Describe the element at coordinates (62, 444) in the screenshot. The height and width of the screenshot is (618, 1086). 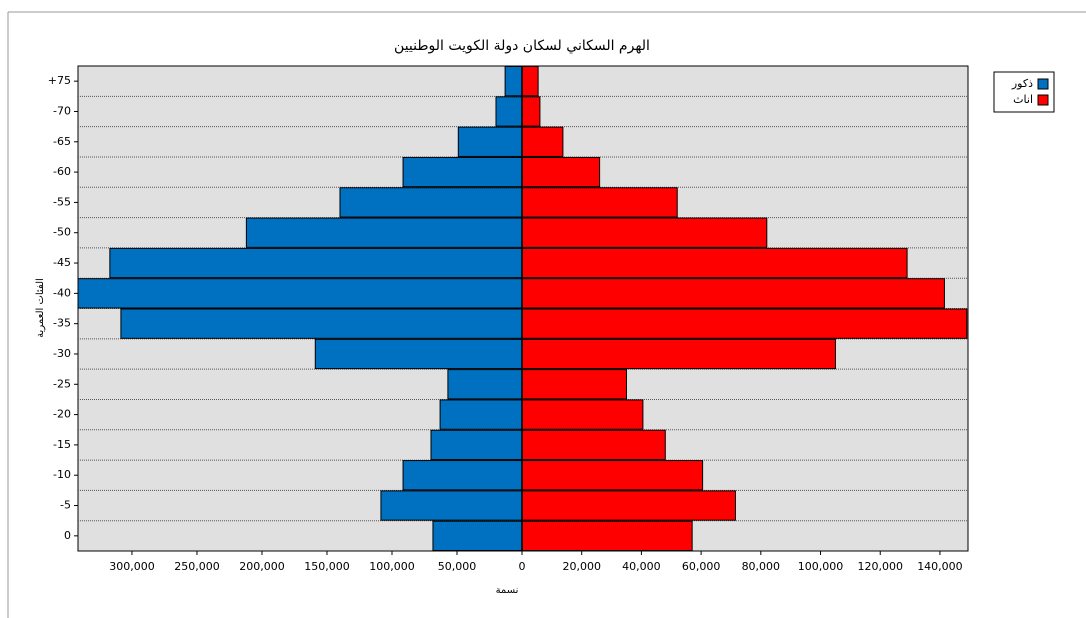
I see `y-tick-label: -15` at that location.